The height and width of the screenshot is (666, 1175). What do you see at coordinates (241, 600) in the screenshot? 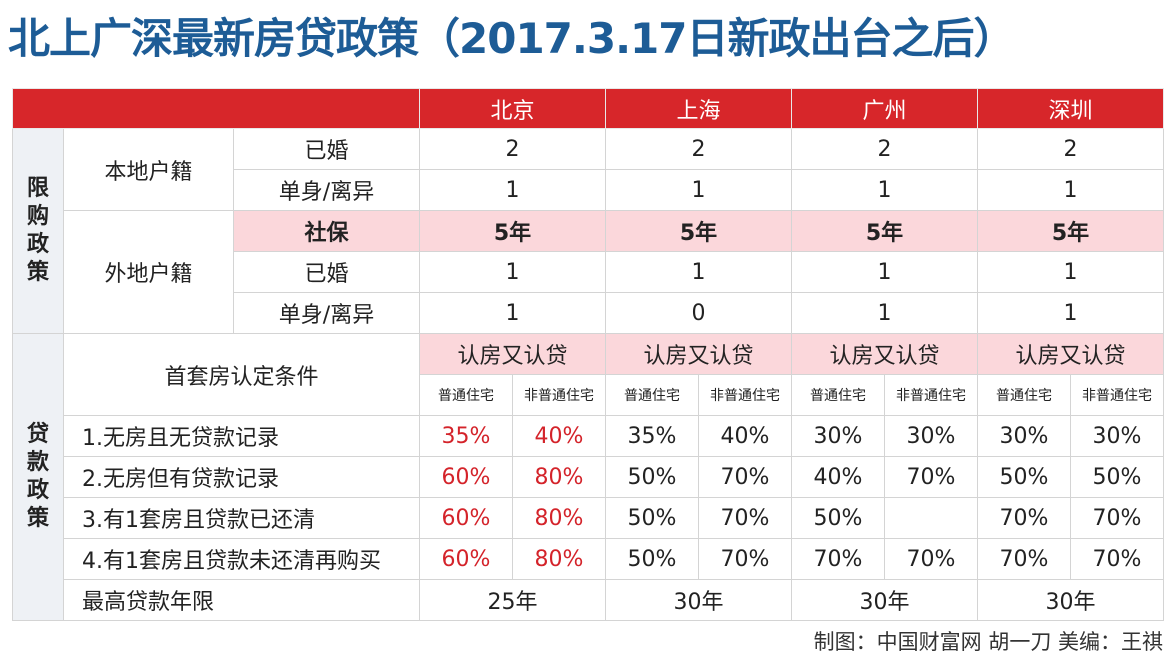
I see `max-term-label: 最高贷款年限` at bounding box center [241, 600].